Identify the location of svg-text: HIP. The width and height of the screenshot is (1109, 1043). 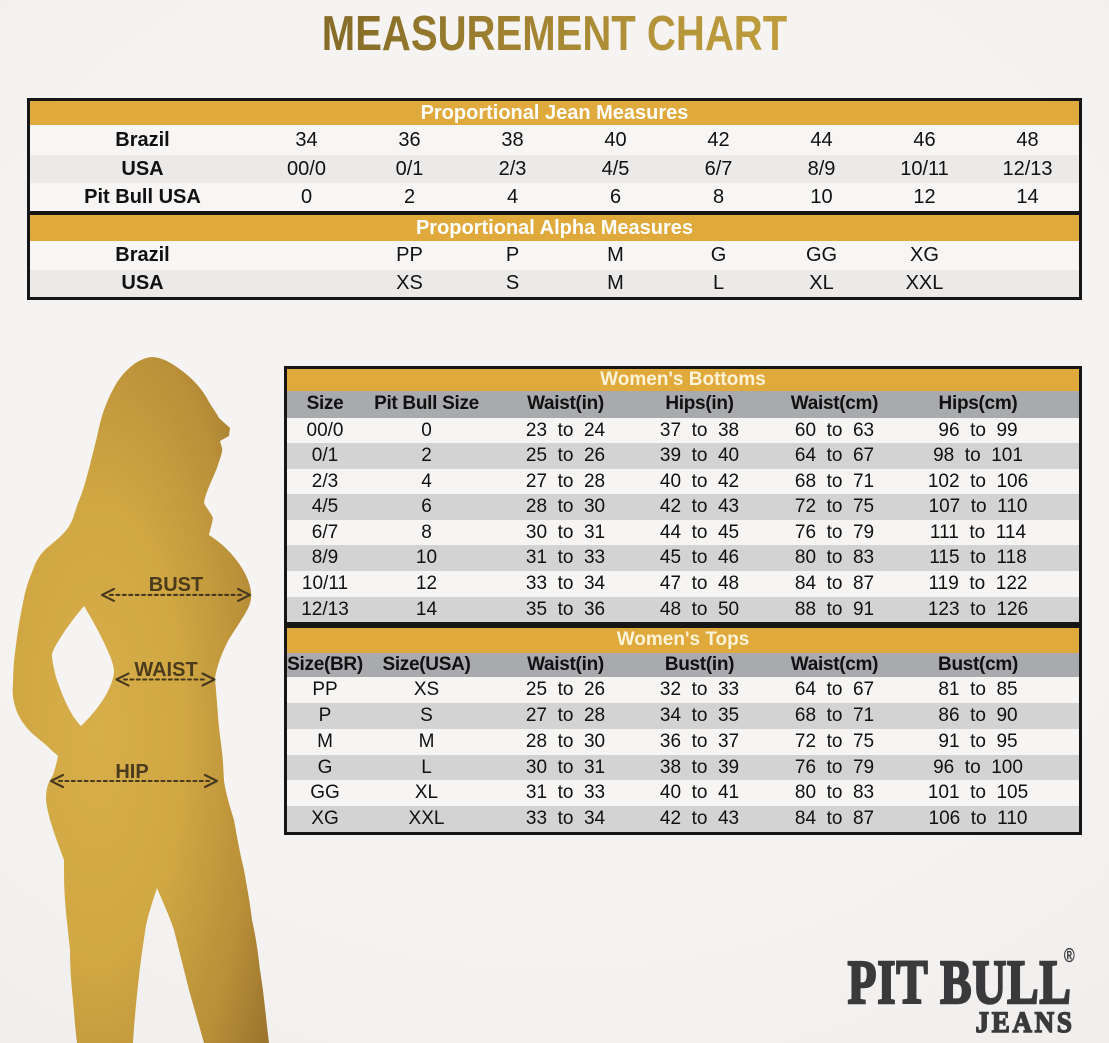
(131, 772).